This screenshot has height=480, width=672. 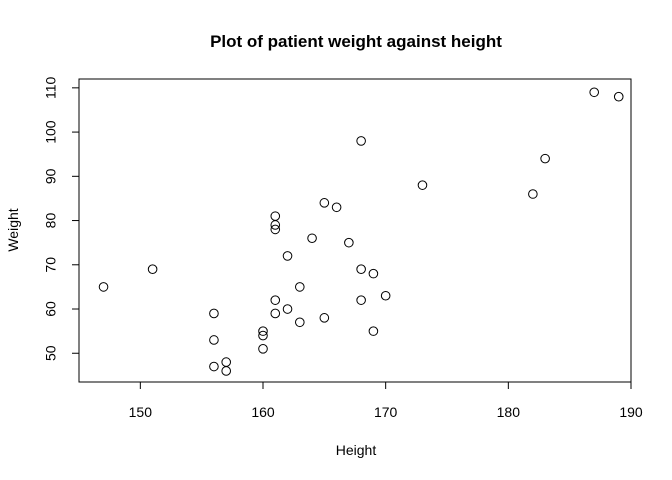 I want to click on y-tick-label: 60, so click(x=51, y=309).